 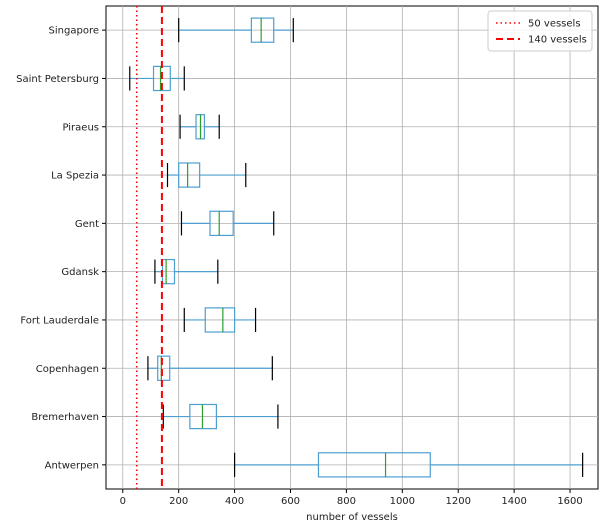 What do you see at coordinates (346, 501) in the screenshot?
I see `x-tick-label: 800` at bounding box center [346, 501].